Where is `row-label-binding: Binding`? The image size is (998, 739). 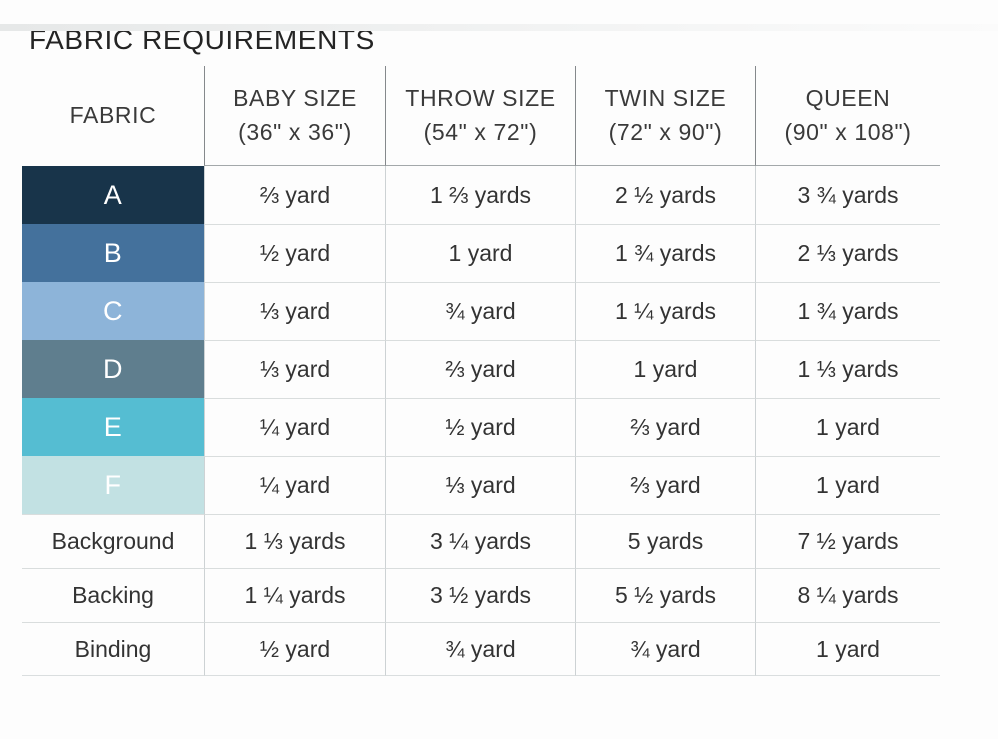
row-label-binding: Binding is located at coordinates (113, 649).